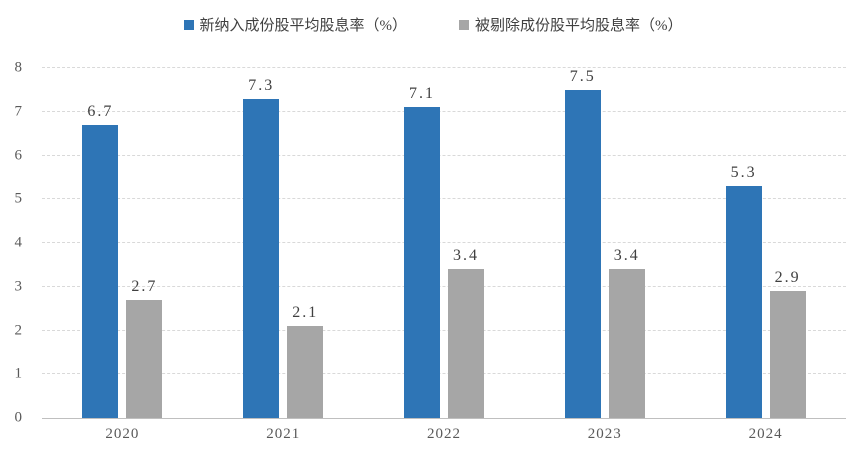 The width and height of the screenshot is (866, 461). What do you see at coordinates (18, 330) in the screenshot?
I see `y-axis-tick-label: 2` at bounding box center [18, 330].